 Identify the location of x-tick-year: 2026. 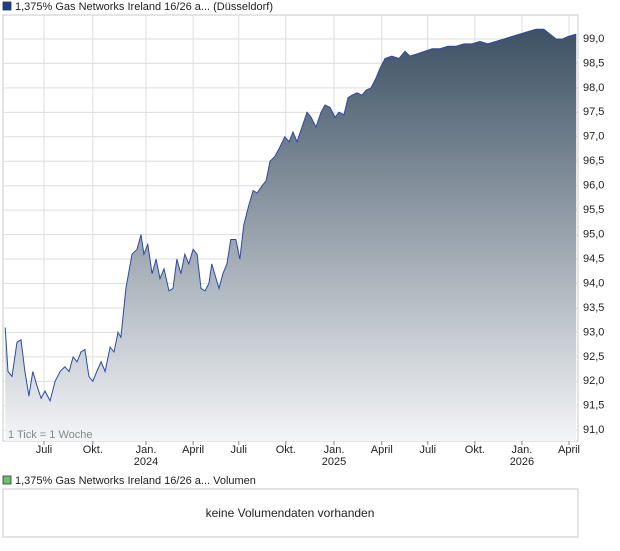
(522, 462).